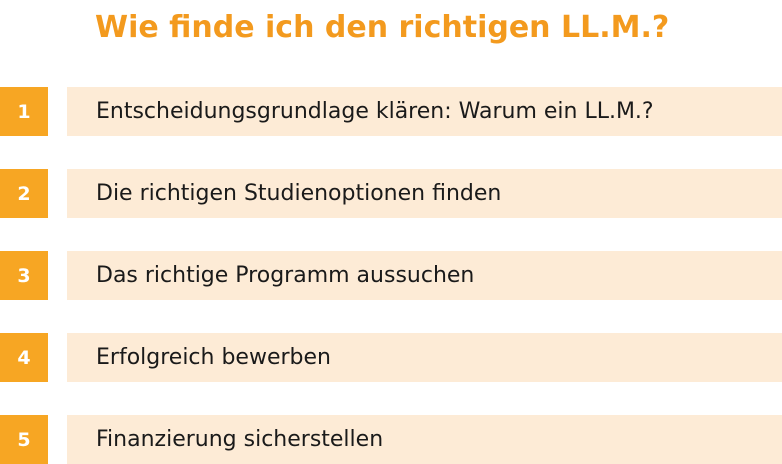  I want to click on step-number: 3, so click(24, 275).